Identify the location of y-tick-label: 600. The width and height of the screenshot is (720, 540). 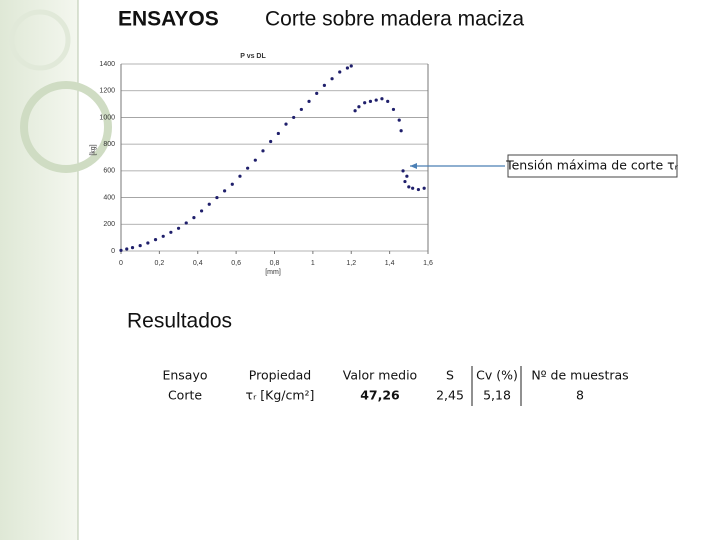
(109, 171).